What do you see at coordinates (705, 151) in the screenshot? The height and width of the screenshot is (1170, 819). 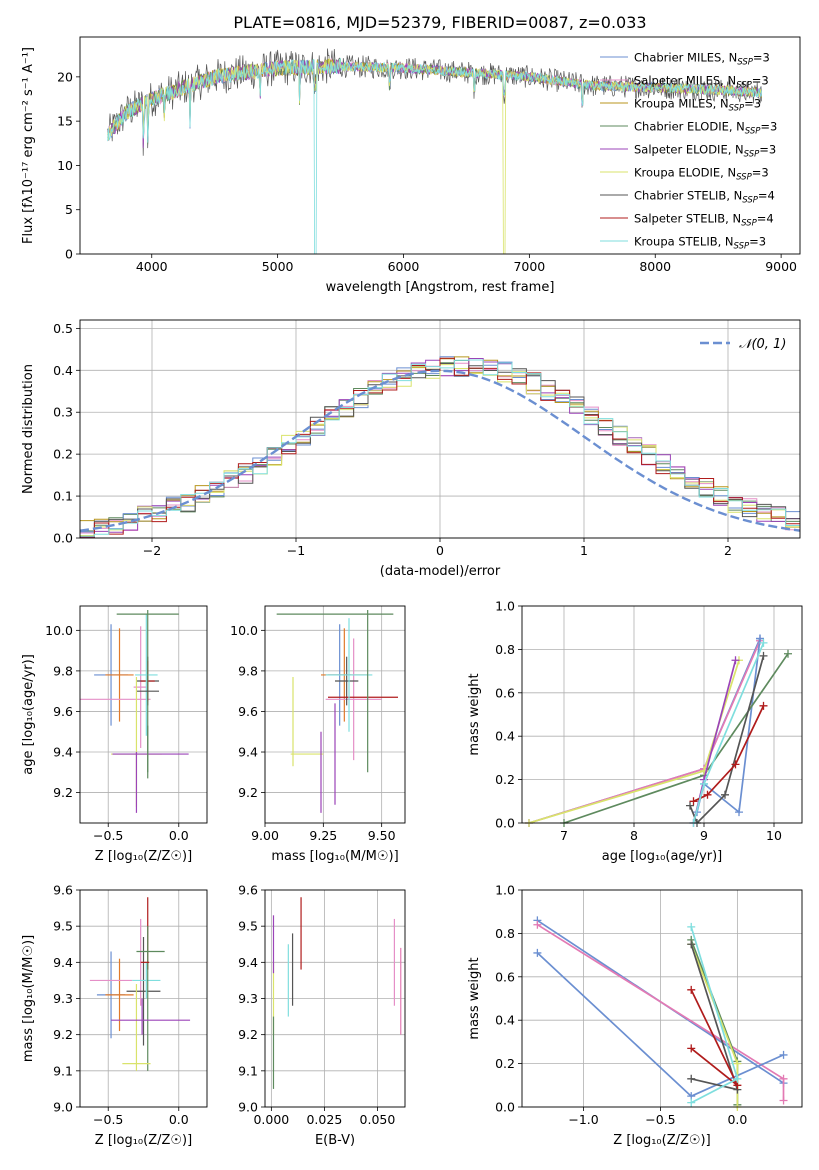 I see `legend-label: Salpeter ELODIE, NSSP=3` at bounding box center [705, 151].